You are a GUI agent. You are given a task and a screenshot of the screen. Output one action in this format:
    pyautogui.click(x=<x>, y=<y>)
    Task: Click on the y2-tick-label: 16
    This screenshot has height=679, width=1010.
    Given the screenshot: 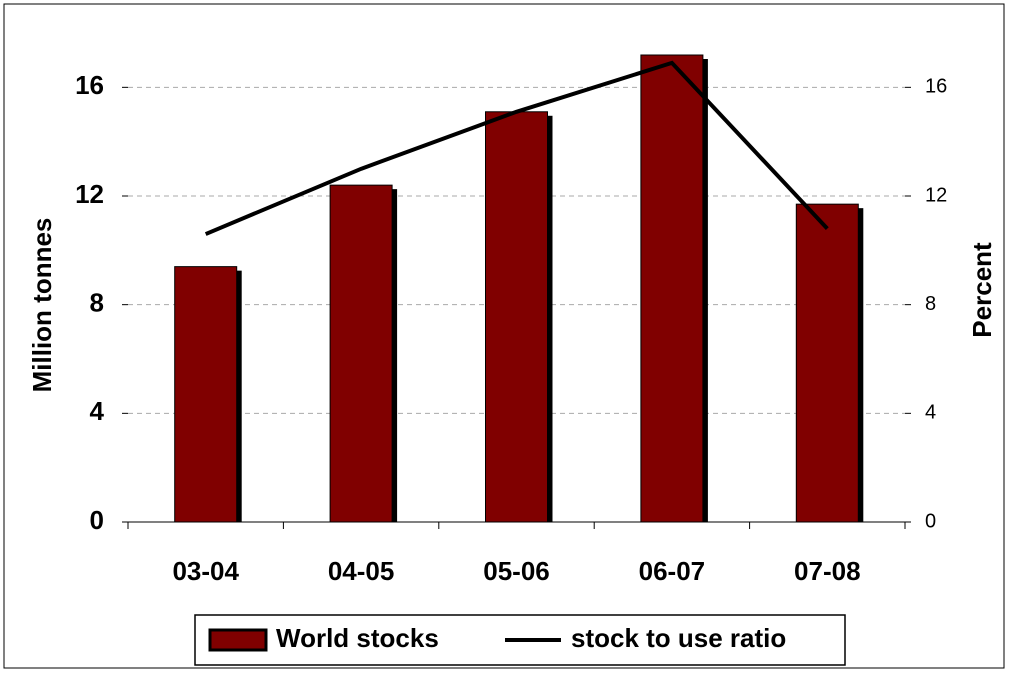 What is the action you would take?
    pyautogui.click(x=936, y=87)
    